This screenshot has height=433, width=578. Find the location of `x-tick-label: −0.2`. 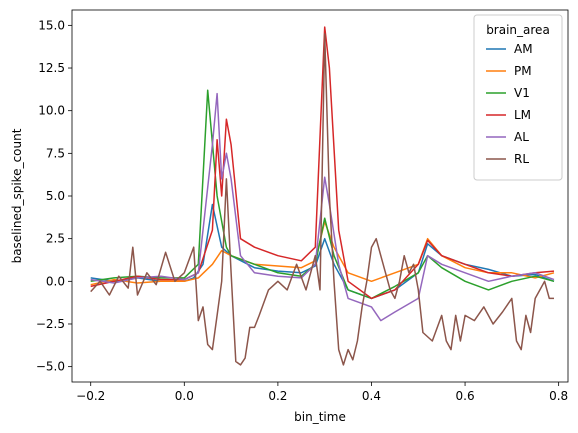

x-tick-label: −0.2 is located at coordinates (90, 396).